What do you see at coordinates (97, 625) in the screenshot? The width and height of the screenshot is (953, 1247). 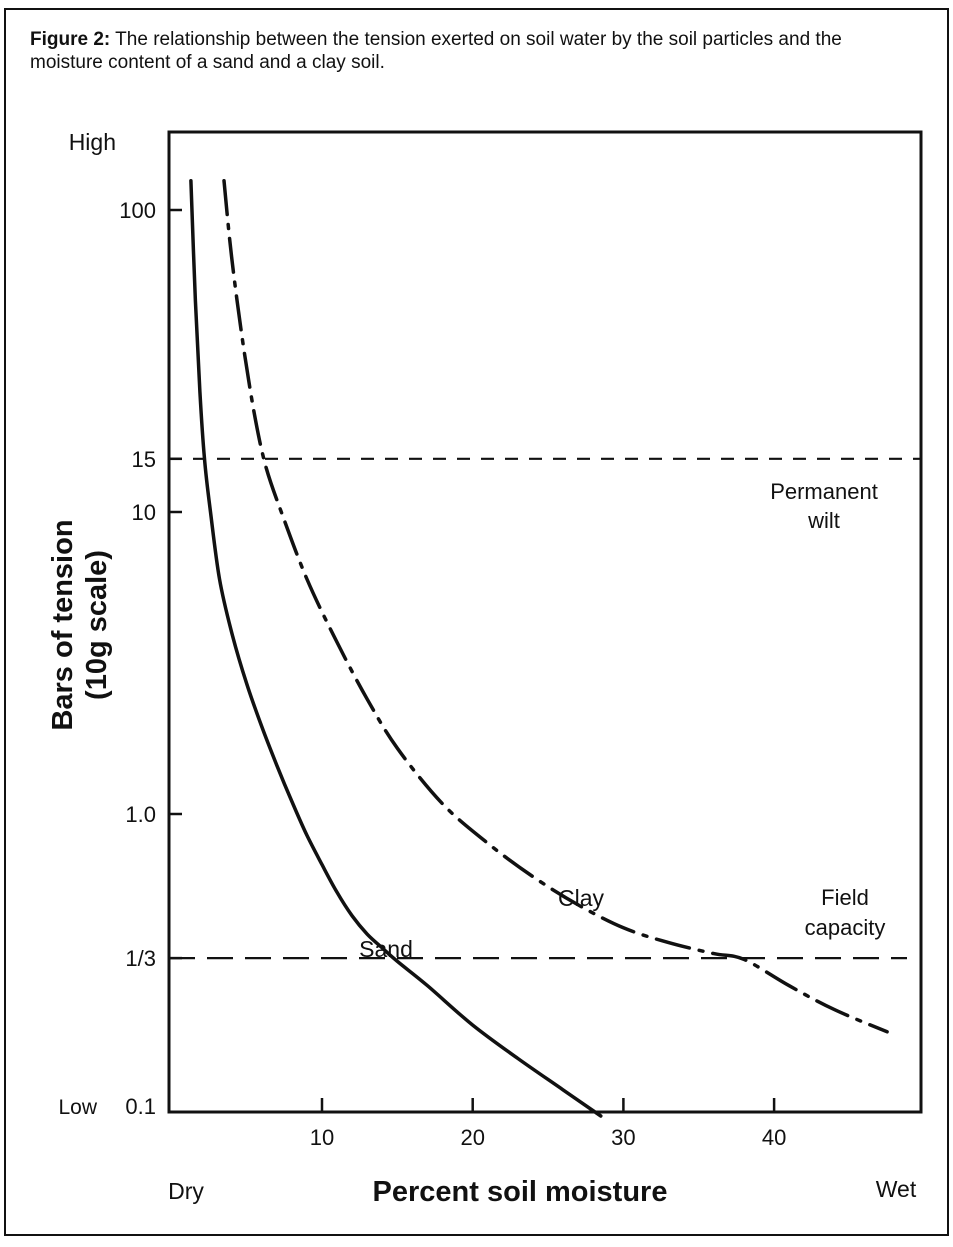 I see `y-axis-title-line2: (10g scale)` at bounding box center [97, 625].